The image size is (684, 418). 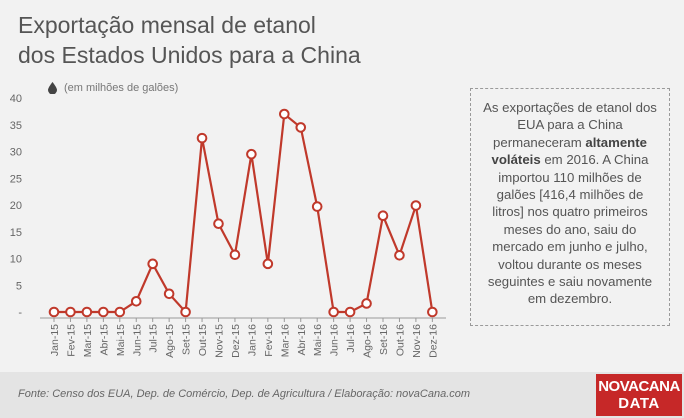 I want to click on x-tick-label: Out-16, so click(x=400, y=340).